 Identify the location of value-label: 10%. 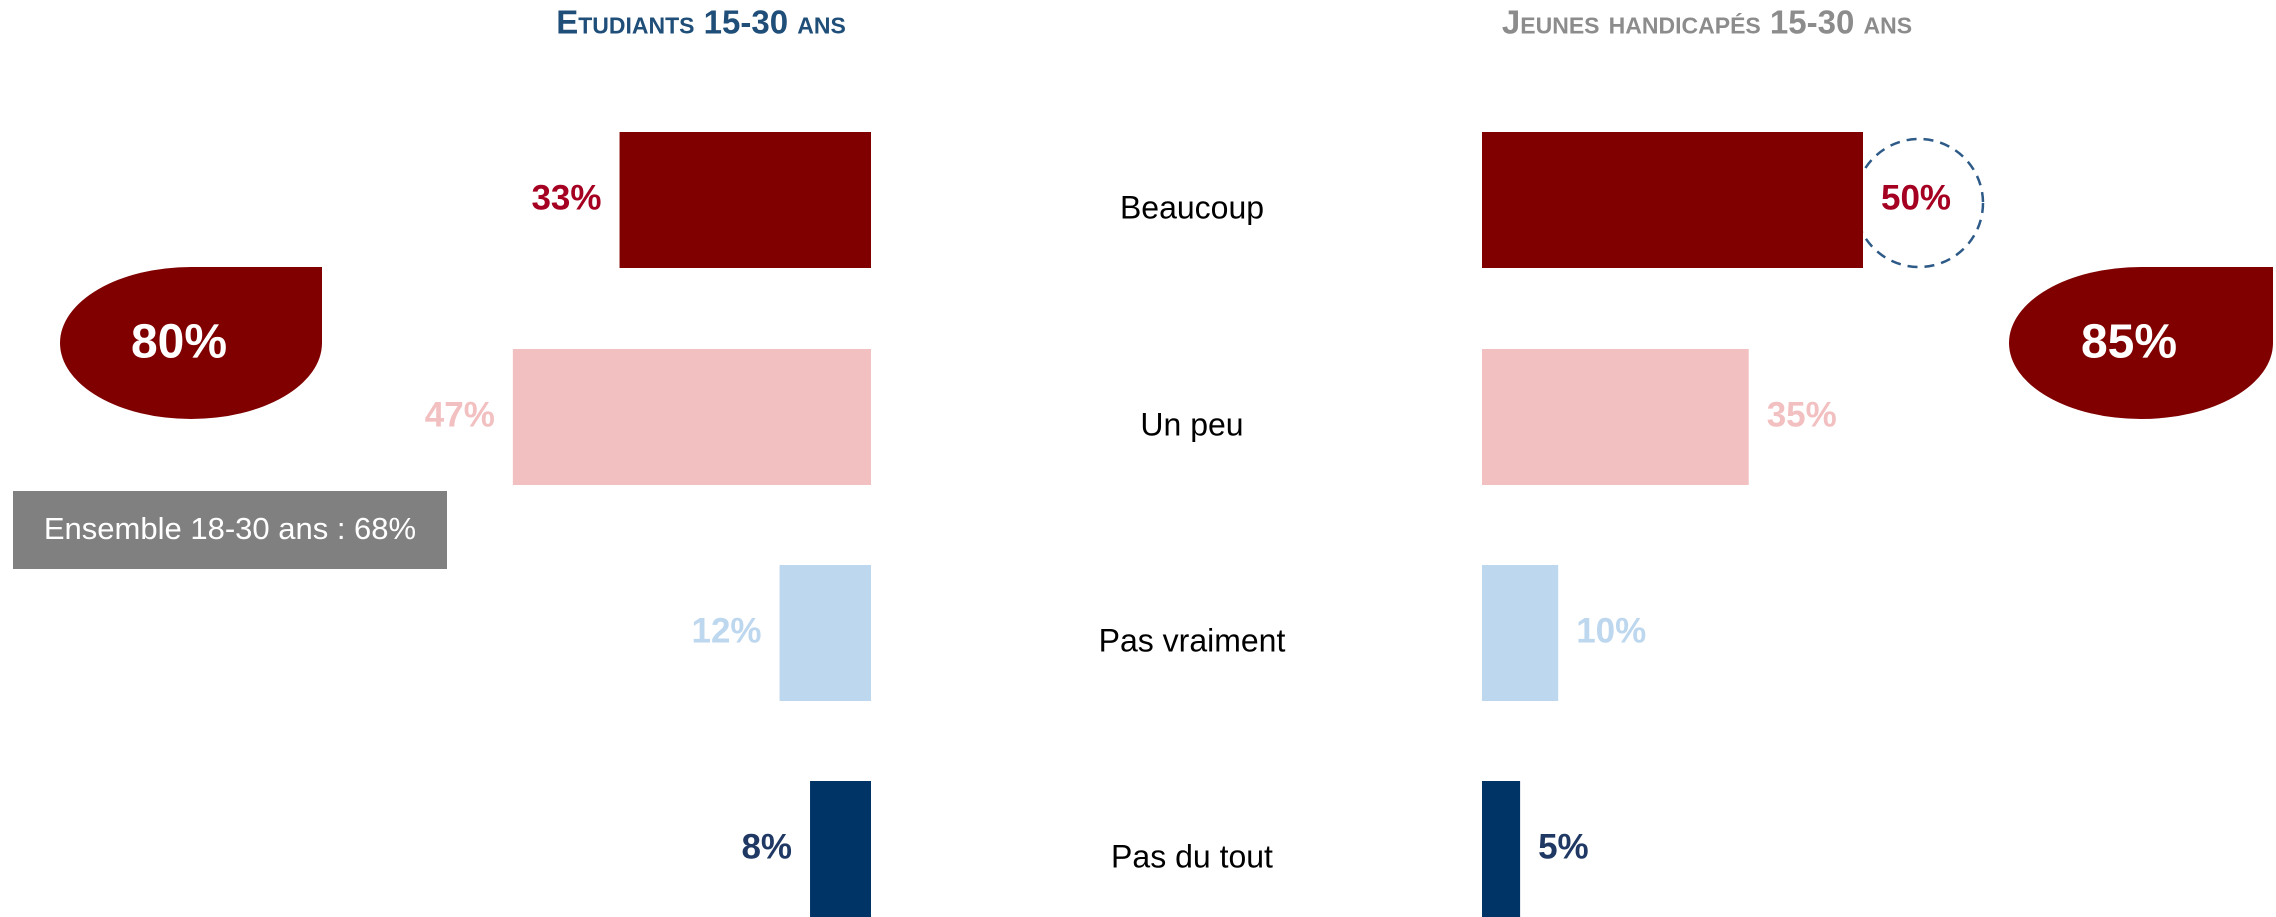
(1611, 630).